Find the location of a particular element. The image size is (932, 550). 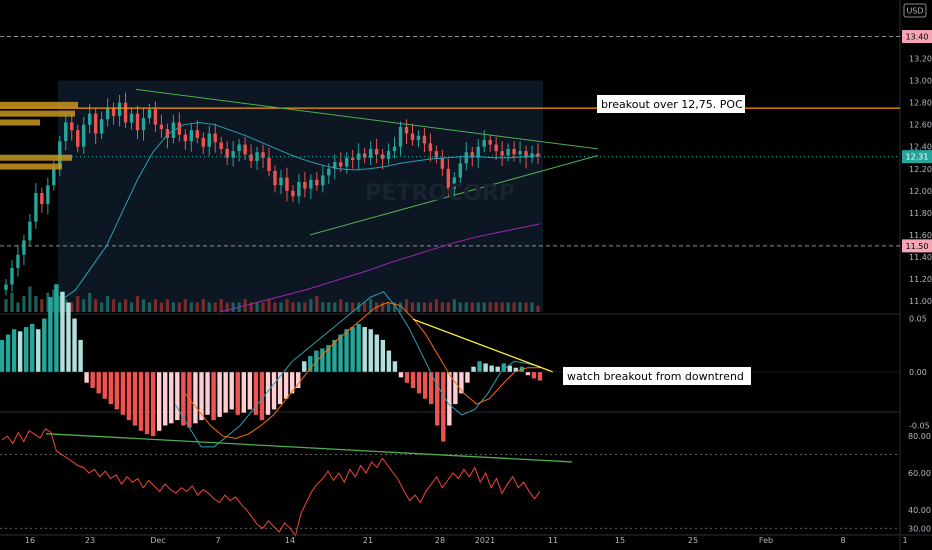

price-tick-label: 12.80 is located at coordinates (920, 103).